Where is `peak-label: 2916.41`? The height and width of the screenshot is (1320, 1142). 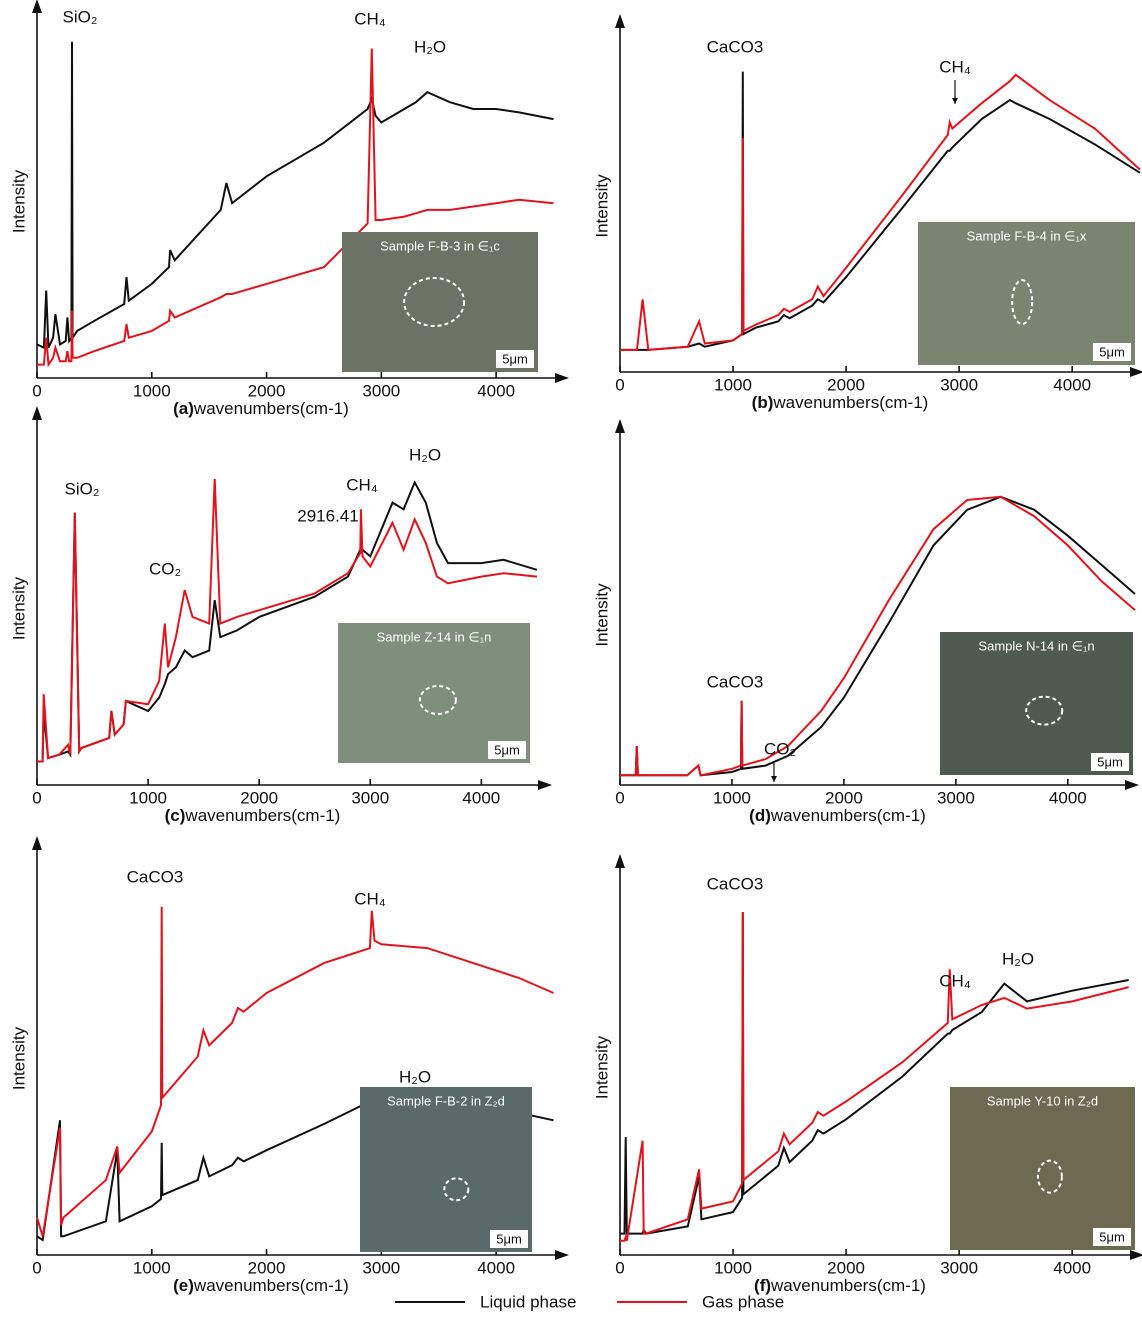 peak-label: 2916.41 is located at coordinates (327, 515).